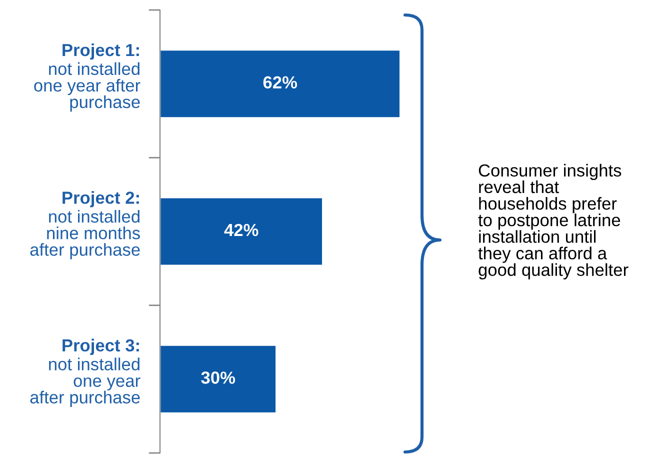 The width and height of the screenshot is (663, 457). Describe the element at coordinates (85, 372) in the screenshot. I see `y-tick-label: Project 3: not installed one year after purchase` at that location.